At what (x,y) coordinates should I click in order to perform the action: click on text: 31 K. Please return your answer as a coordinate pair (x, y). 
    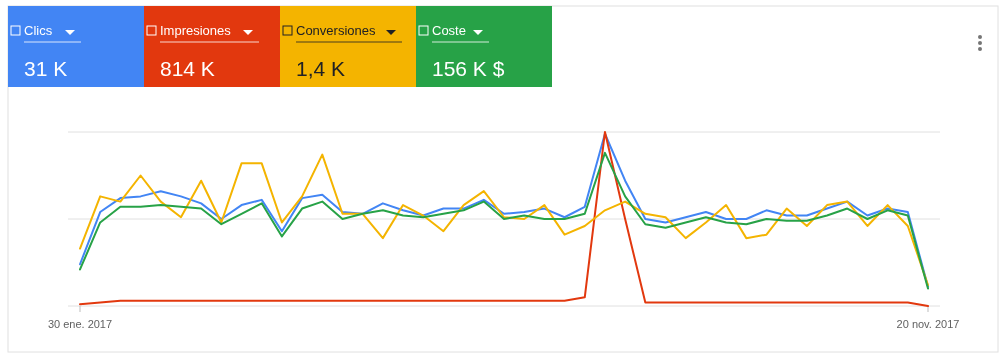
    Looking at the image, I should click on (46, 68).